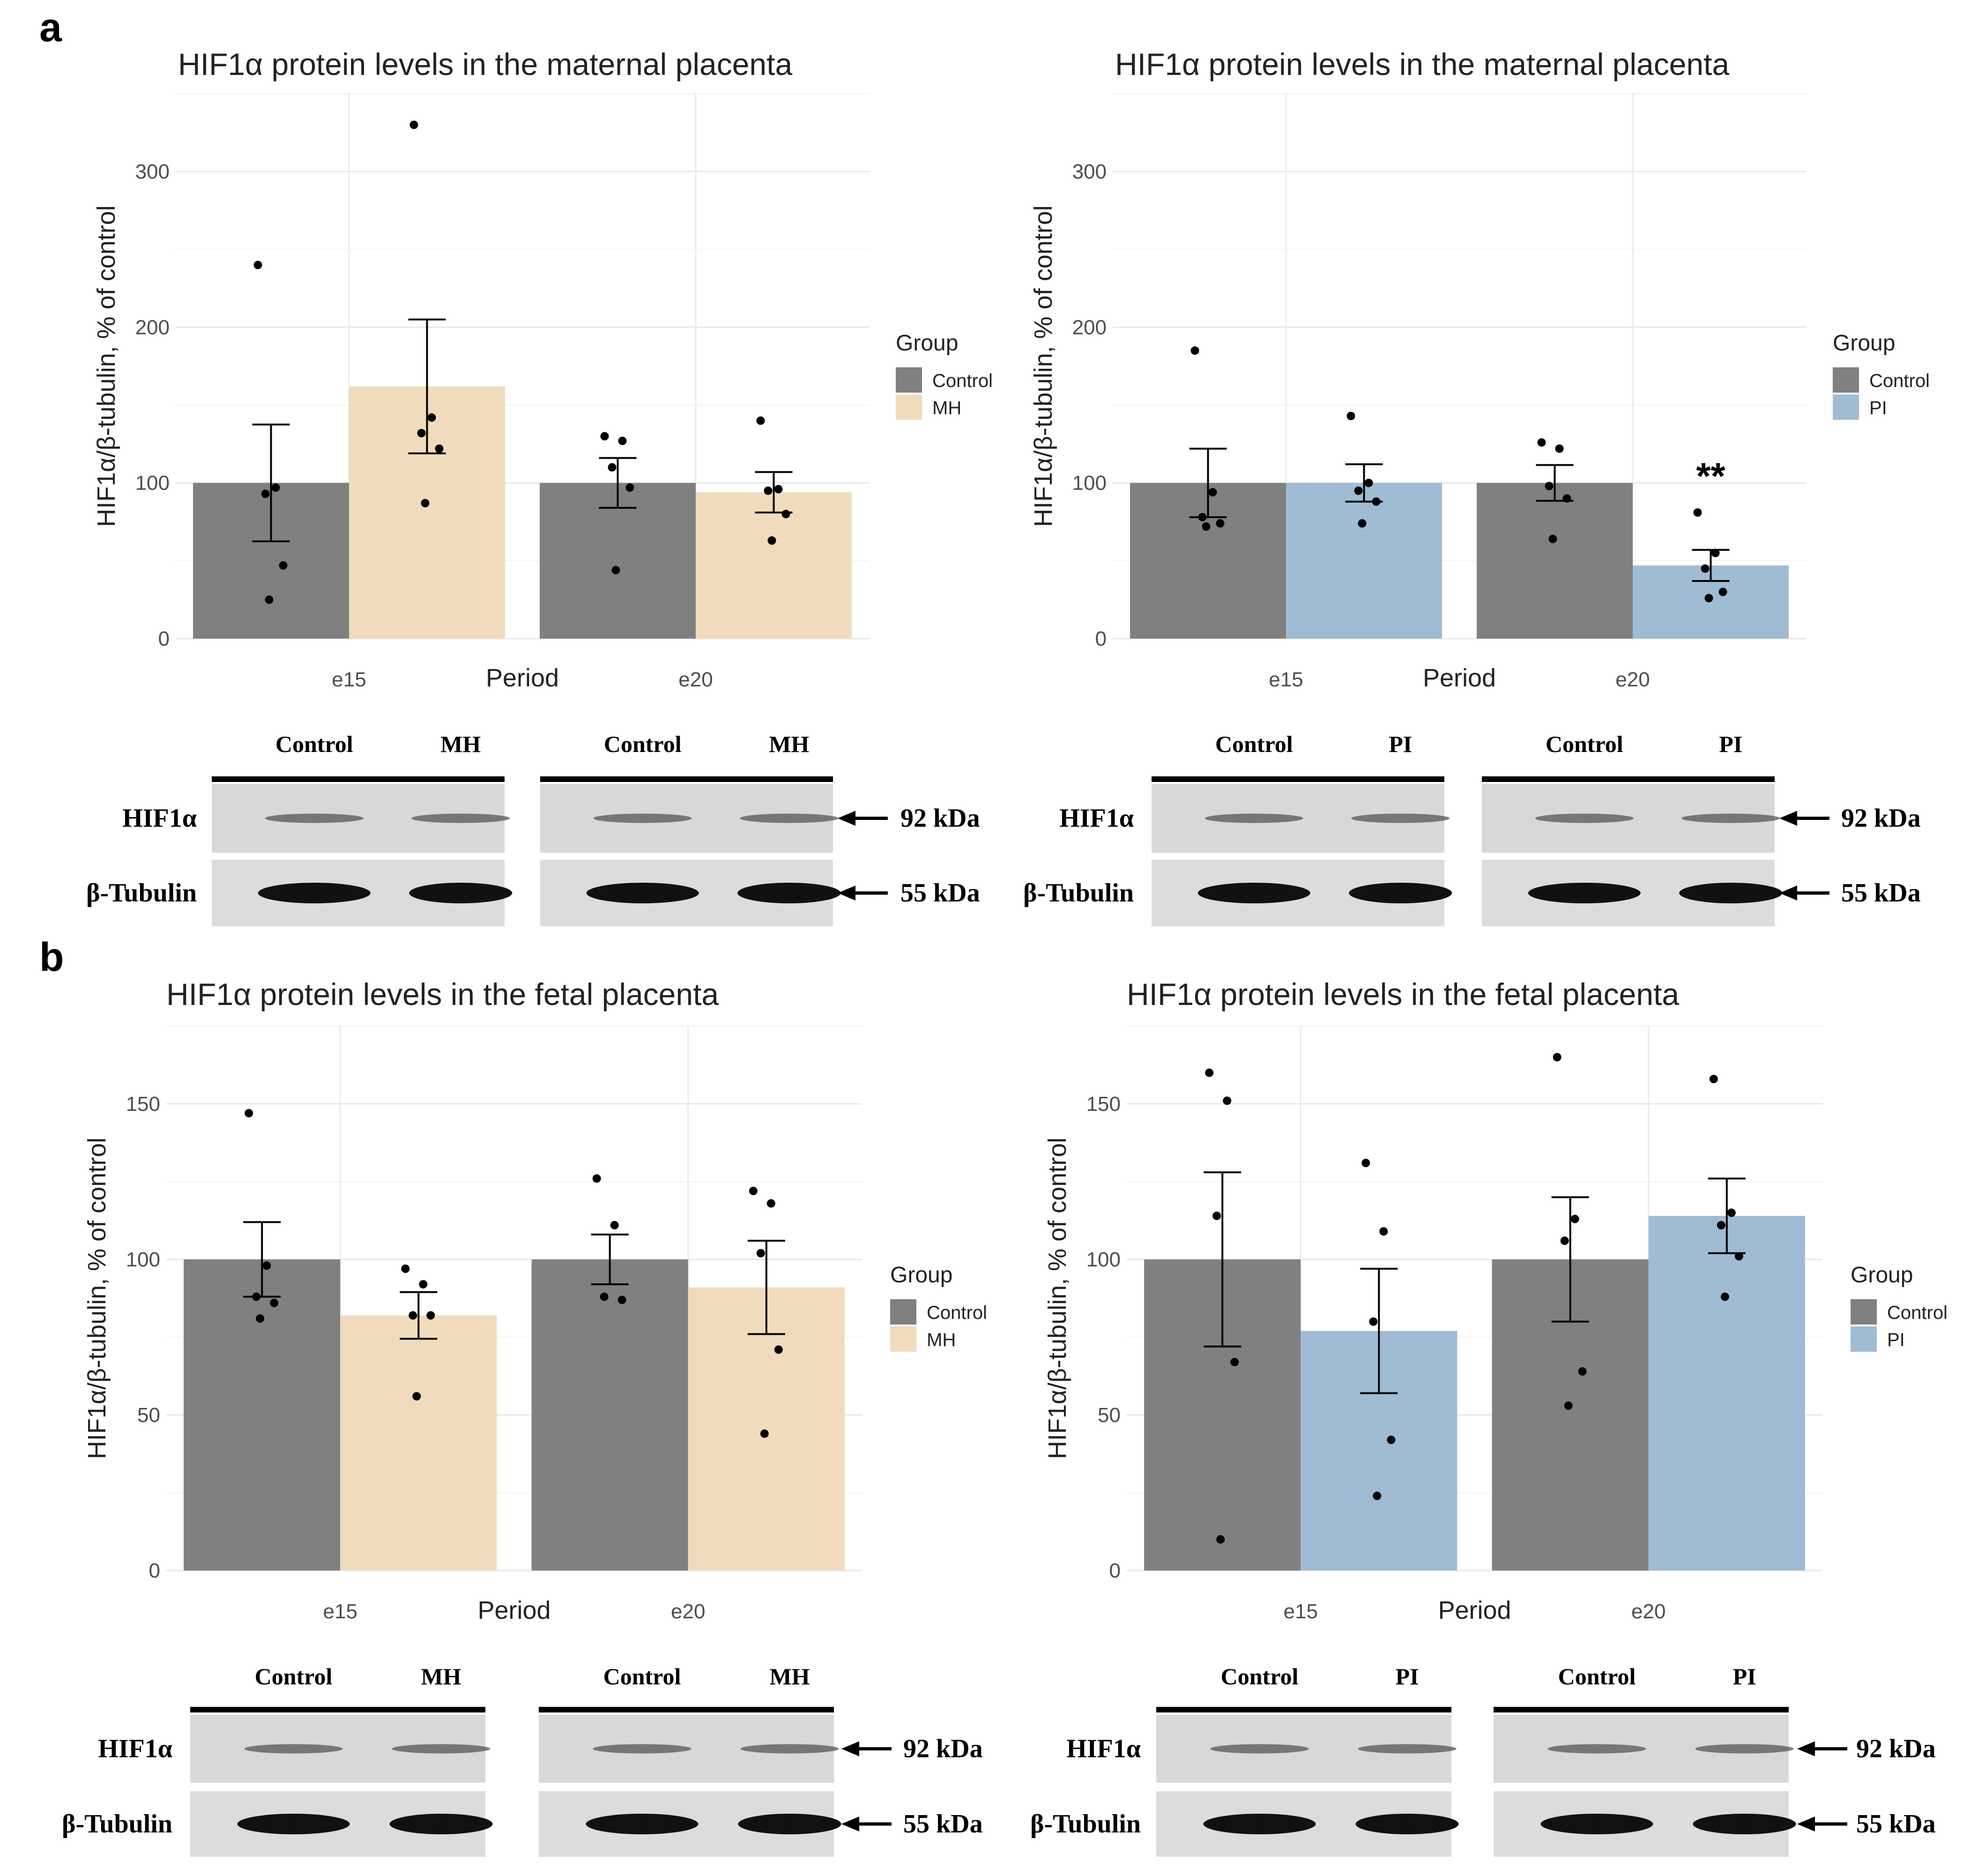 This screenshot has width=1963, height=1876. Describe the element at coordinates (609, 1415) in the screenshot. I see `bar-control-e20` at that location.